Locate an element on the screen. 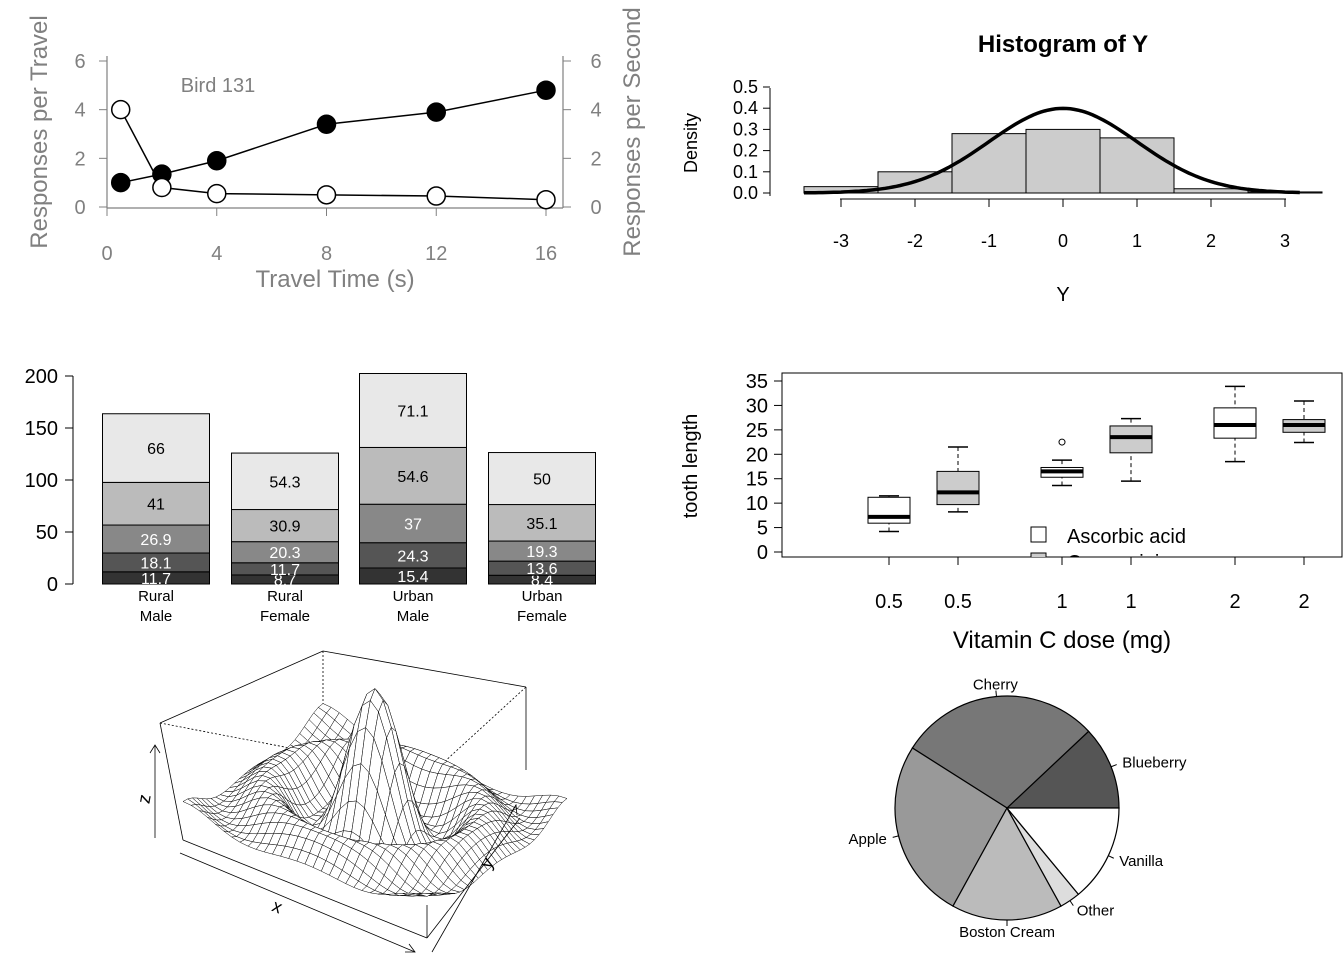  box-orange-juice-0.5 is located at coordinates (958, 479).